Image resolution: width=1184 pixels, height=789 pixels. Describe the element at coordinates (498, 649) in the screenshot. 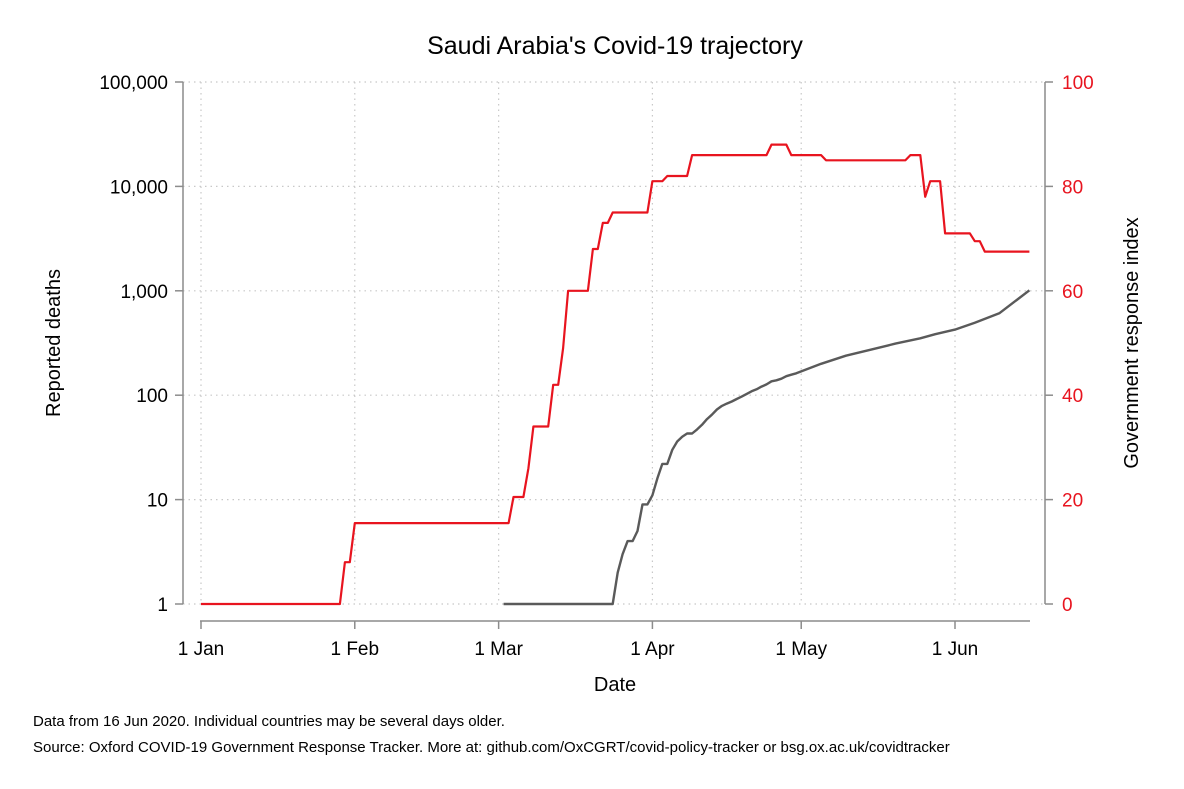

I see `x-tick-label: 1 Mar` at that location.